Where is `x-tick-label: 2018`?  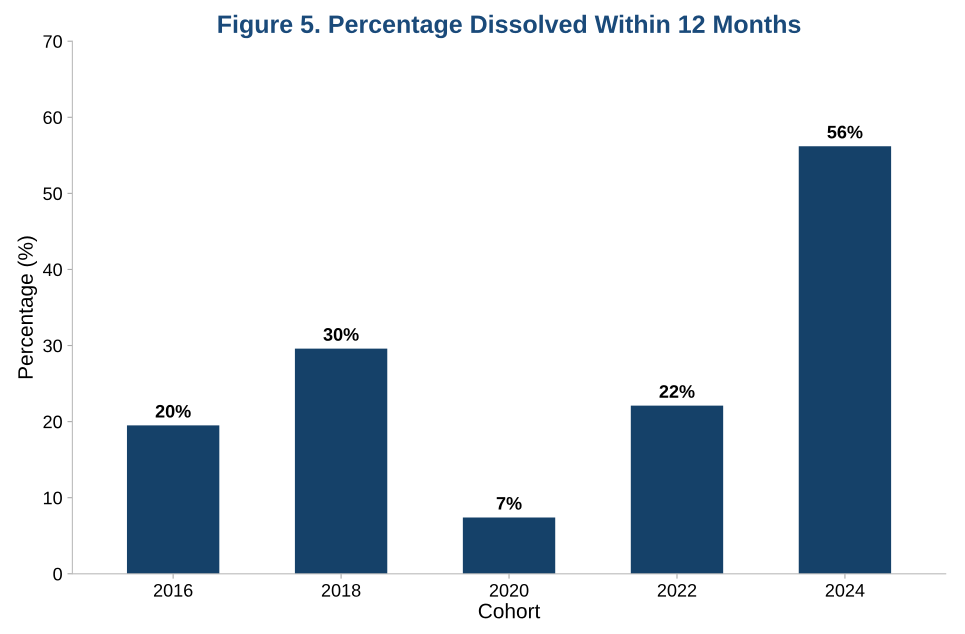
x-tick-label: 2018 is located at coordinates (341, 590).